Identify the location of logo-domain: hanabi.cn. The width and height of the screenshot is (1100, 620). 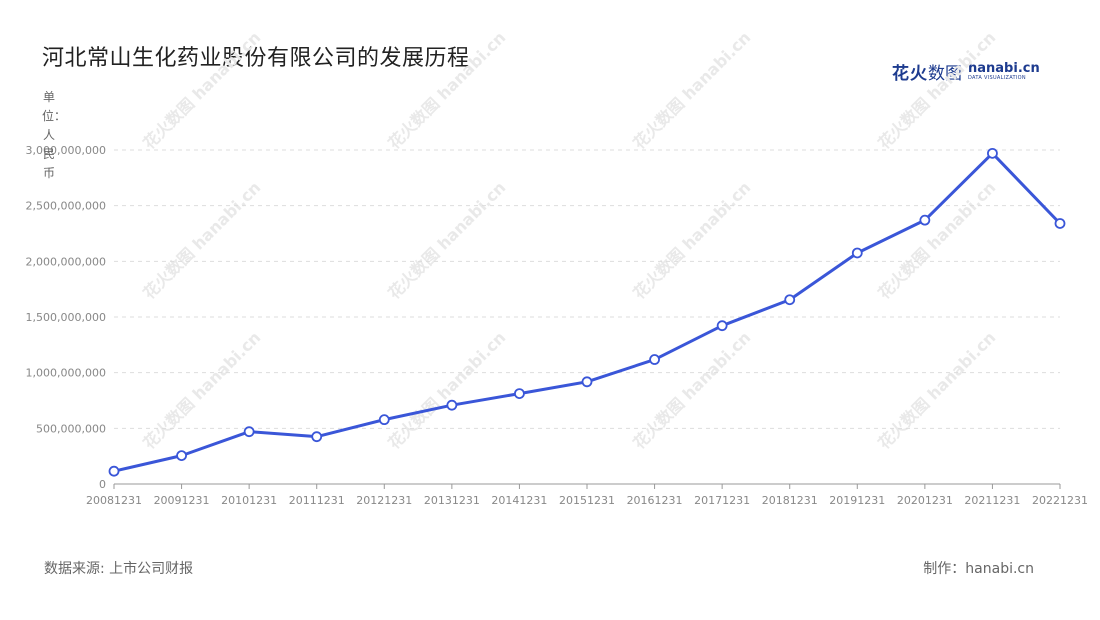
(1004, 68).